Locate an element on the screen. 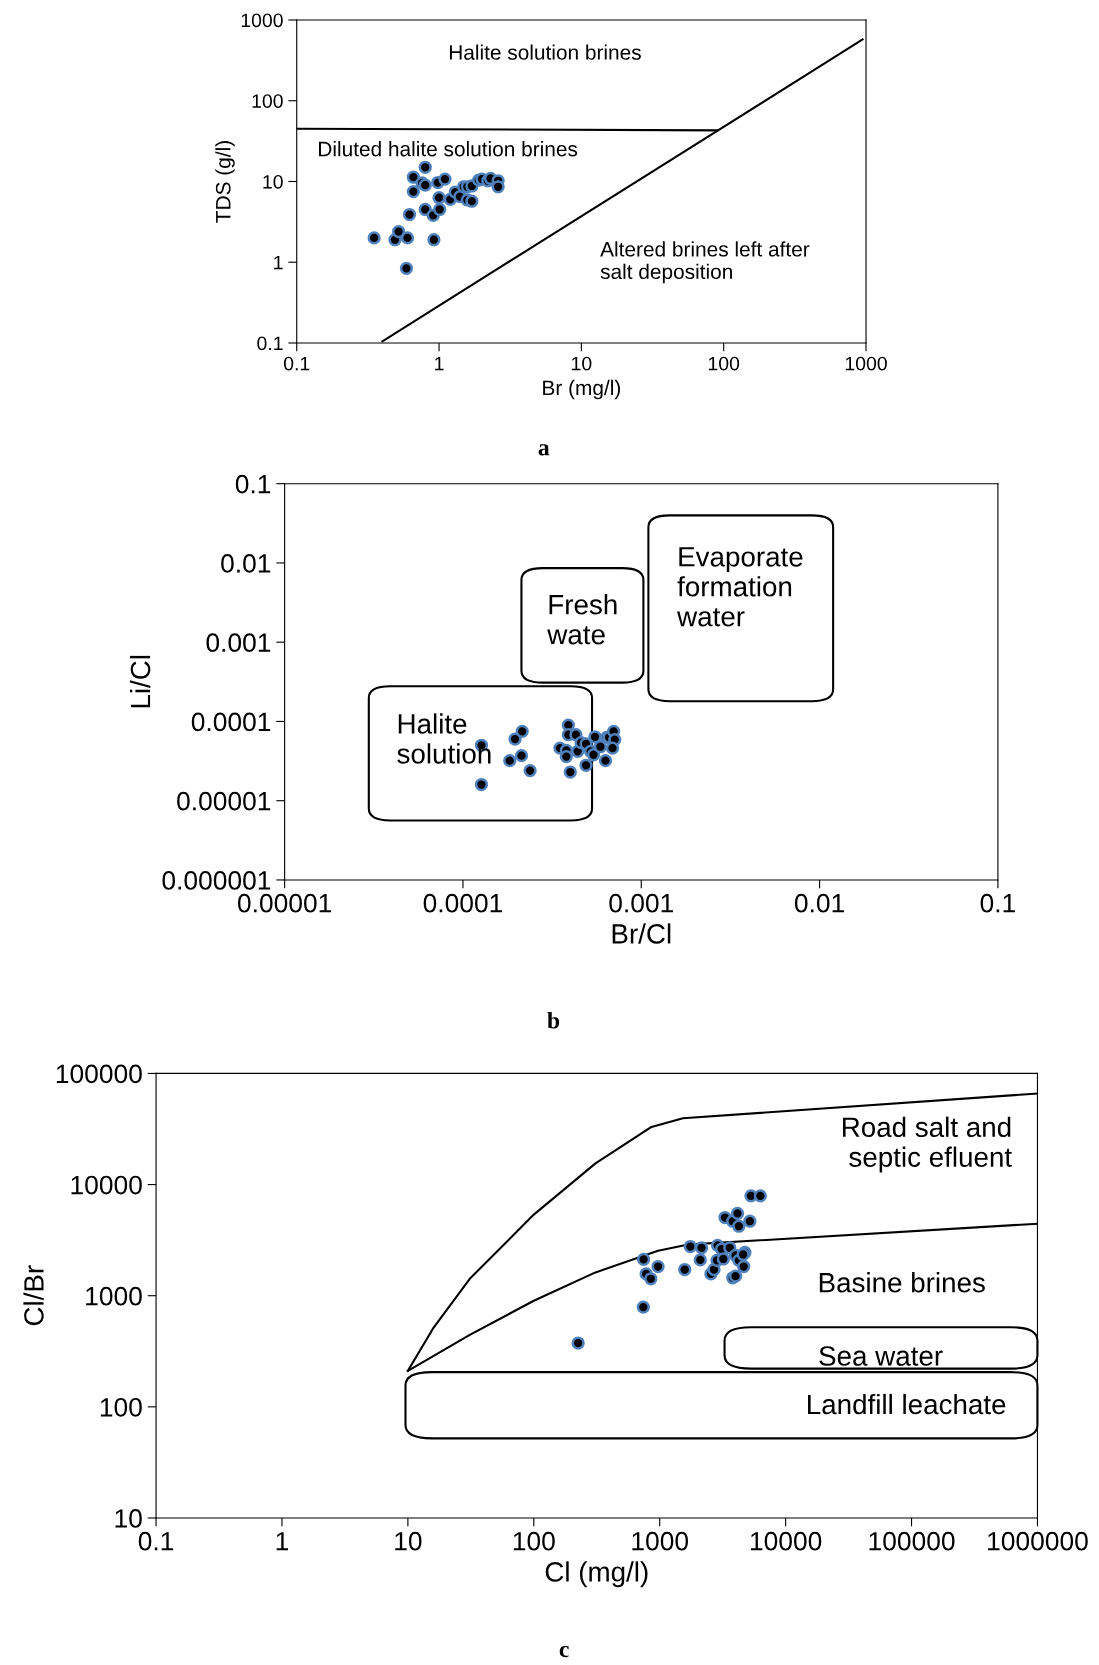  x-axis-title: Br/Cl is located at coordinates (641, 933).